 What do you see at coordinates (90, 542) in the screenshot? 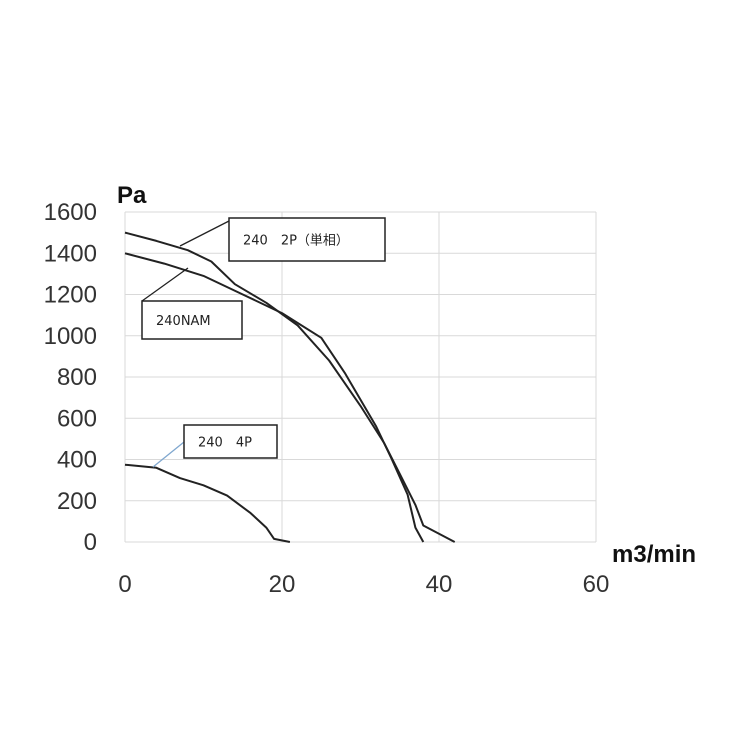
I see `y-tick-label: 0` at bounding box center [90, 542].